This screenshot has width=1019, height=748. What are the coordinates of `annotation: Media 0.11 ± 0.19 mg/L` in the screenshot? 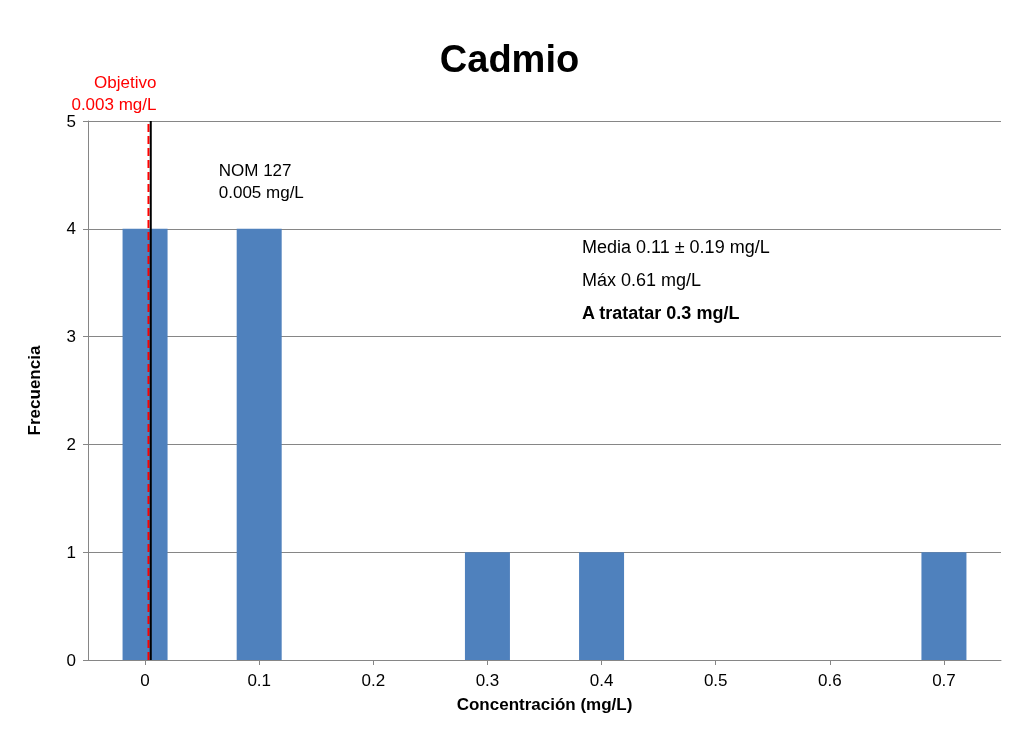 It's located at (676, 247).